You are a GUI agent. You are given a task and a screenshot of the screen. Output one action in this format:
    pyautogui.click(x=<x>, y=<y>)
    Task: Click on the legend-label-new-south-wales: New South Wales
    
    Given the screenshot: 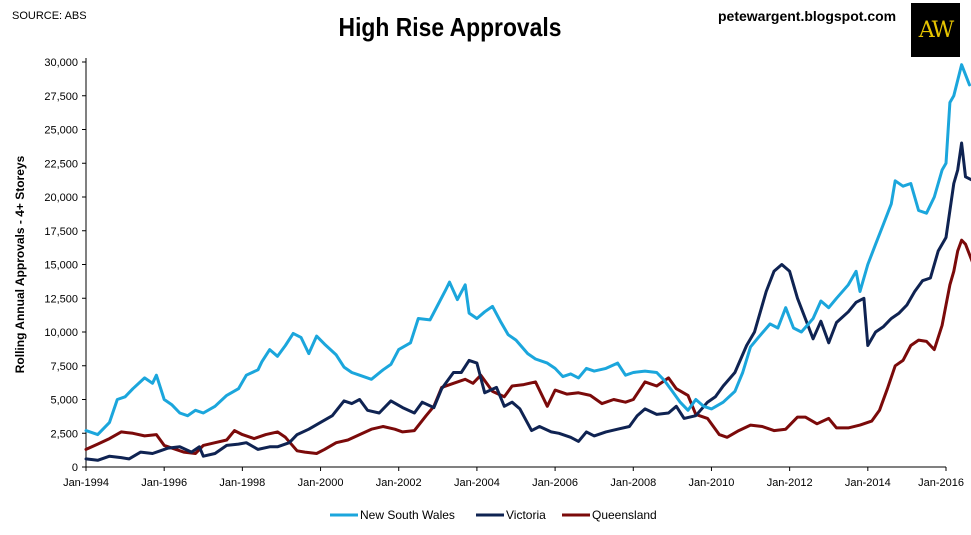 What is the action you would take?
    pyautogui.click(x=407, y=515)
    